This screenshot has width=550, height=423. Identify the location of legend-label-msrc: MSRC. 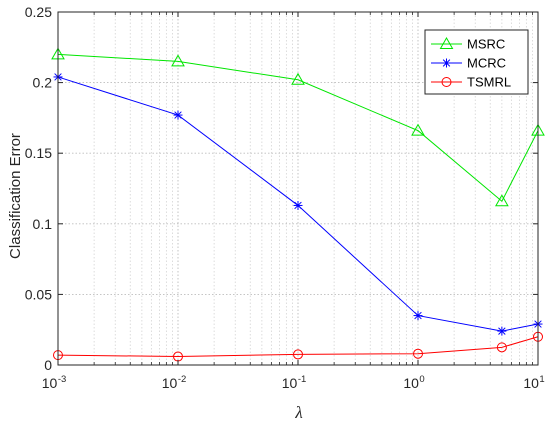
(486, 44).